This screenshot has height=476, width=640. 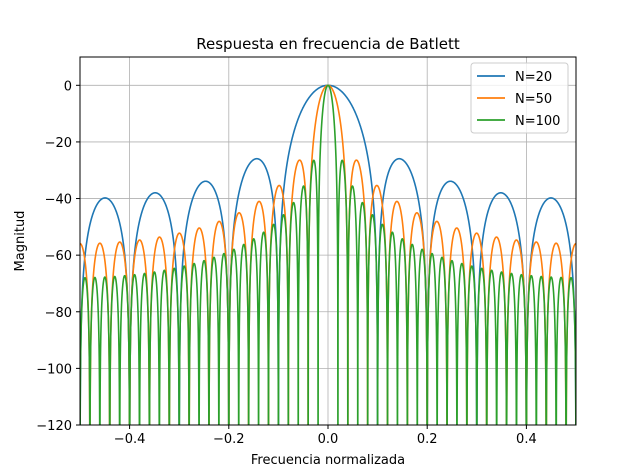 What do you see at coordinates (54, 369) in the screenshot?
I see `y-tick-label: −100` at bounding box center [54, 369].